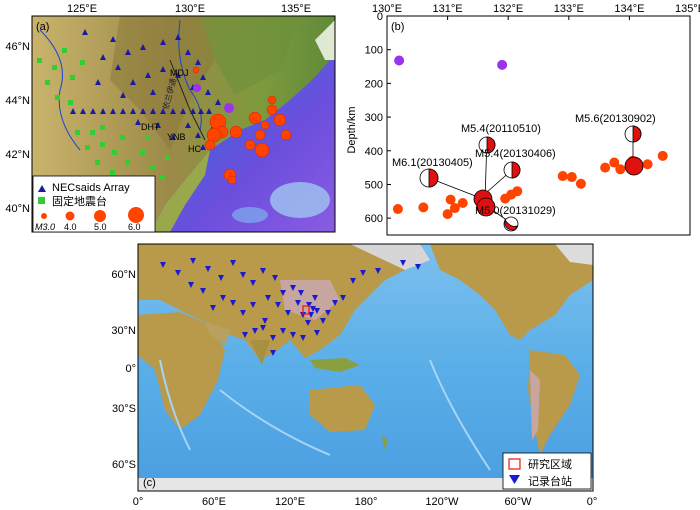  Describe the element at coordinates (70, 227) in the screenshot. I see `legend-mag-1: 4.0` at that location.